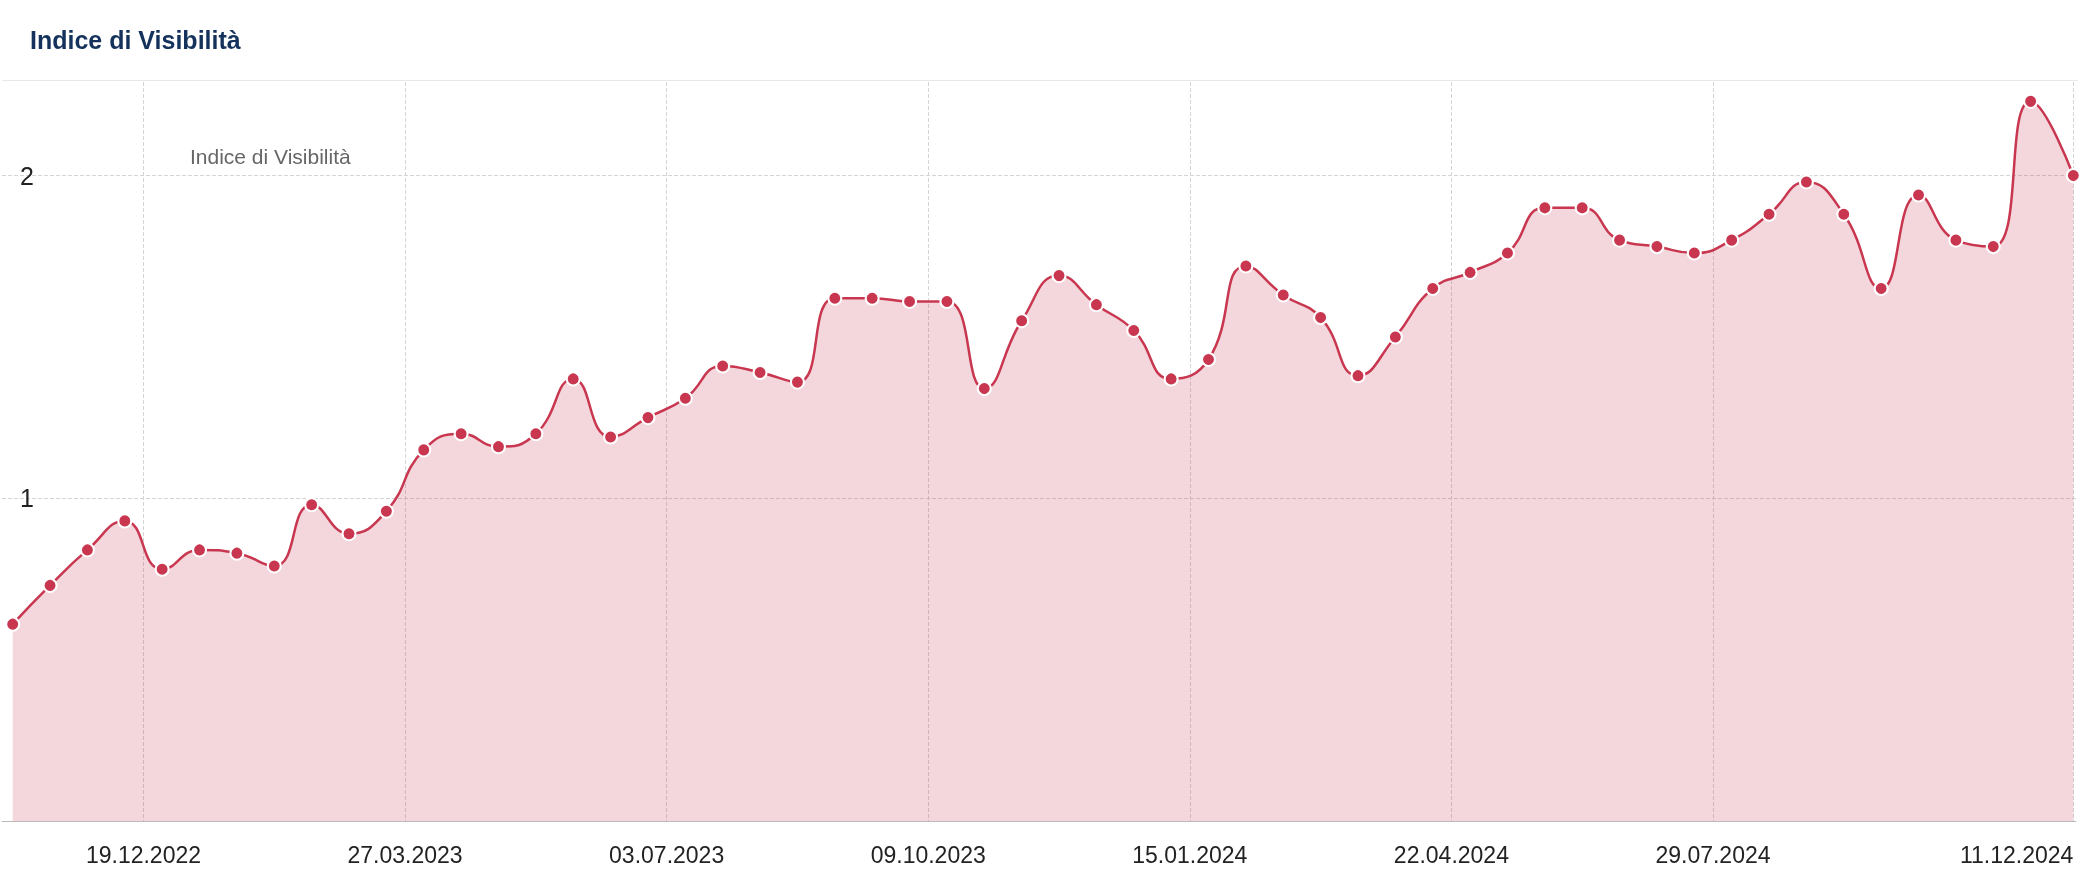 The height and width of the screenshot is (881, 2080). What do you see at coordinates (271, 156) in the screenshot?
I see `text: Indice di Visibilità` at bounding box center [271, 156].